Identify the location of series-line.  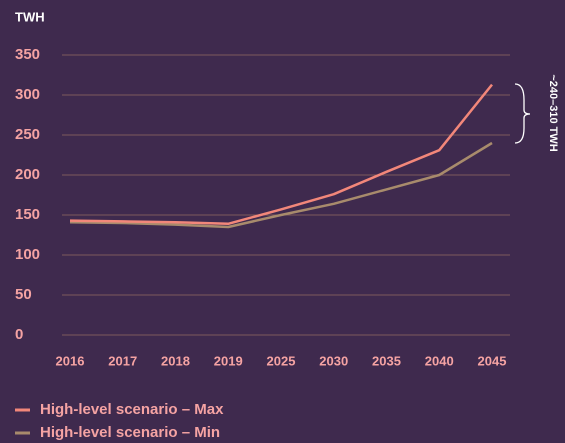
(281, 185).